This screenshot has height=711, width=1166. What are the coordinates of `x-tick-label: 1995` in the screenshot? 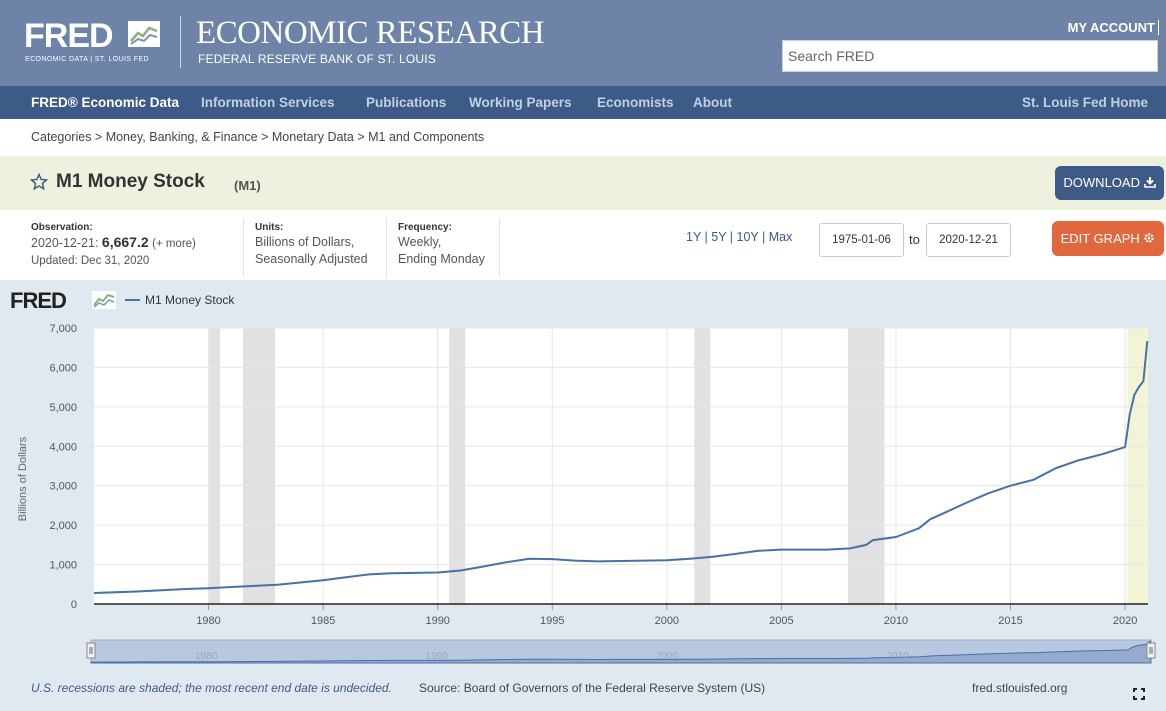 It's located at (552, 621).